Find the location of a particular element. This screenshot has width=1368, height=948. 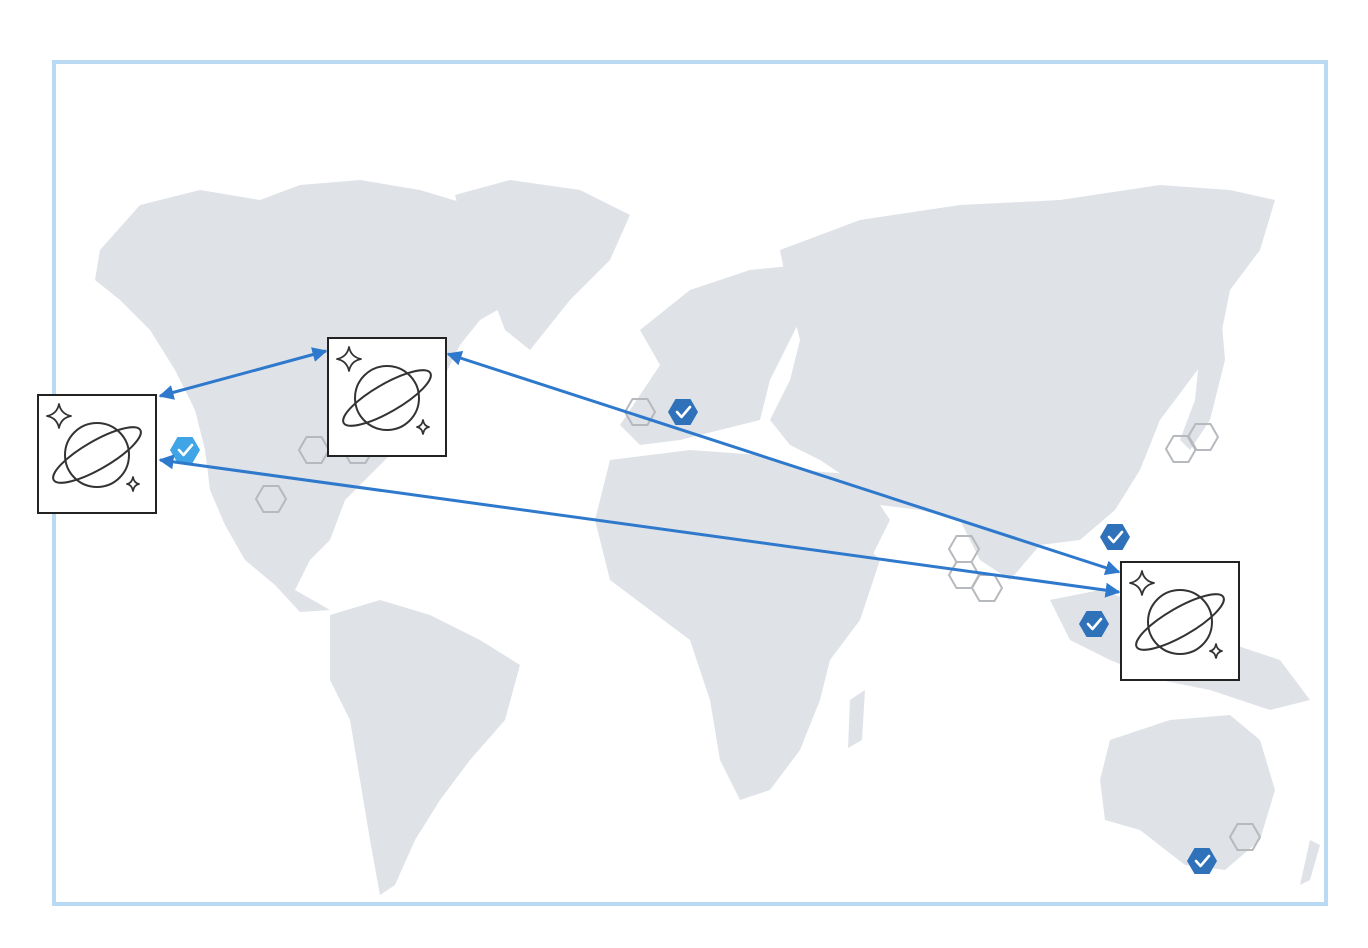

japan is located at coordinates (1202, 375).